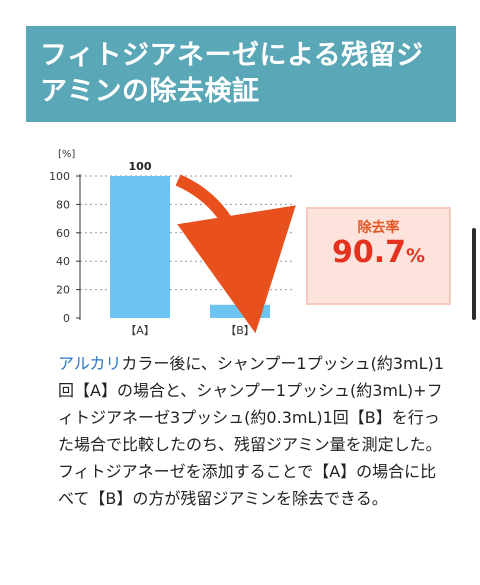  What do you see at coordinates (63, 233) in the screenshot?
I see `y-tick-label: 60` at bounding box center [63, 233].